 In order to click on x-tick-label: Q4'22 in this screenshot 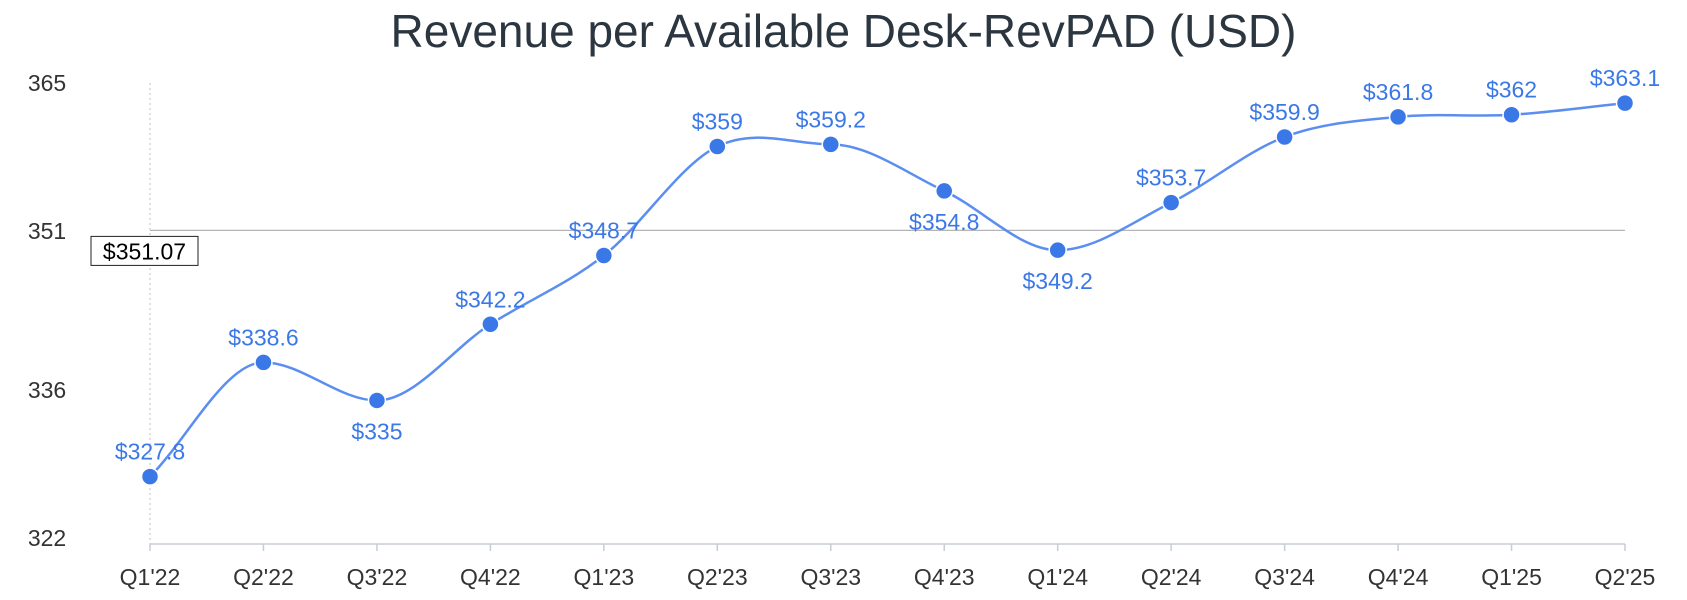, I will do `click(490, 577)`.